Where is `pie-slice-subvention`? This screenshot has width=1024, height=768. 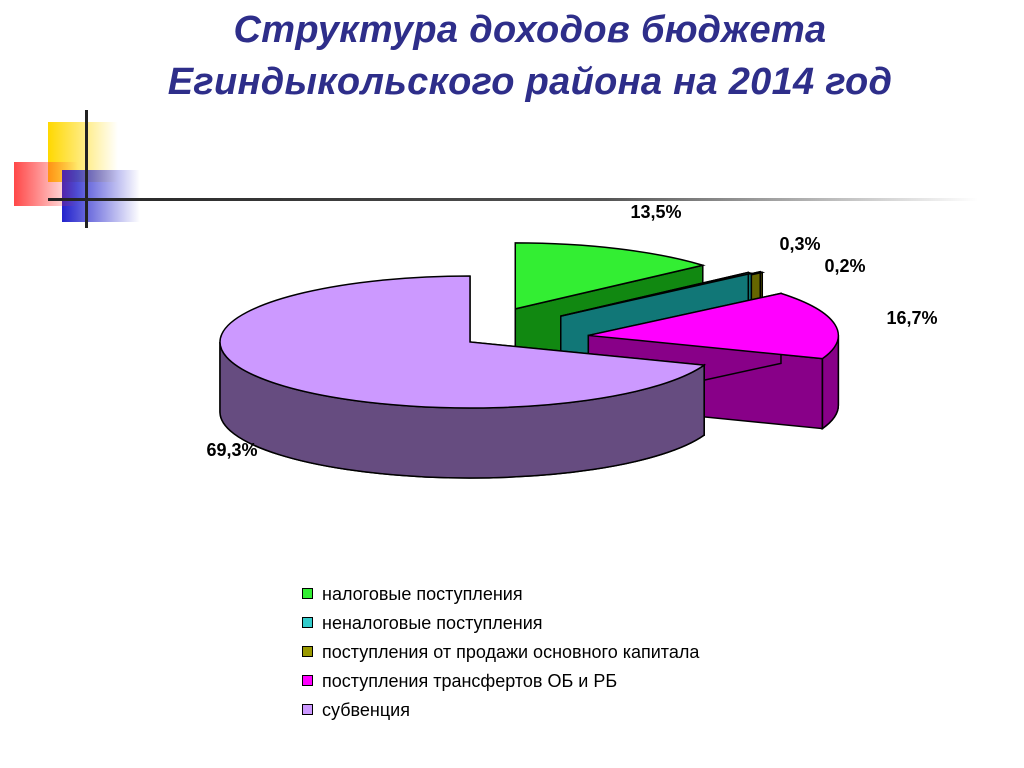 pie-slice-subvention is located at coordinates (463, 377).